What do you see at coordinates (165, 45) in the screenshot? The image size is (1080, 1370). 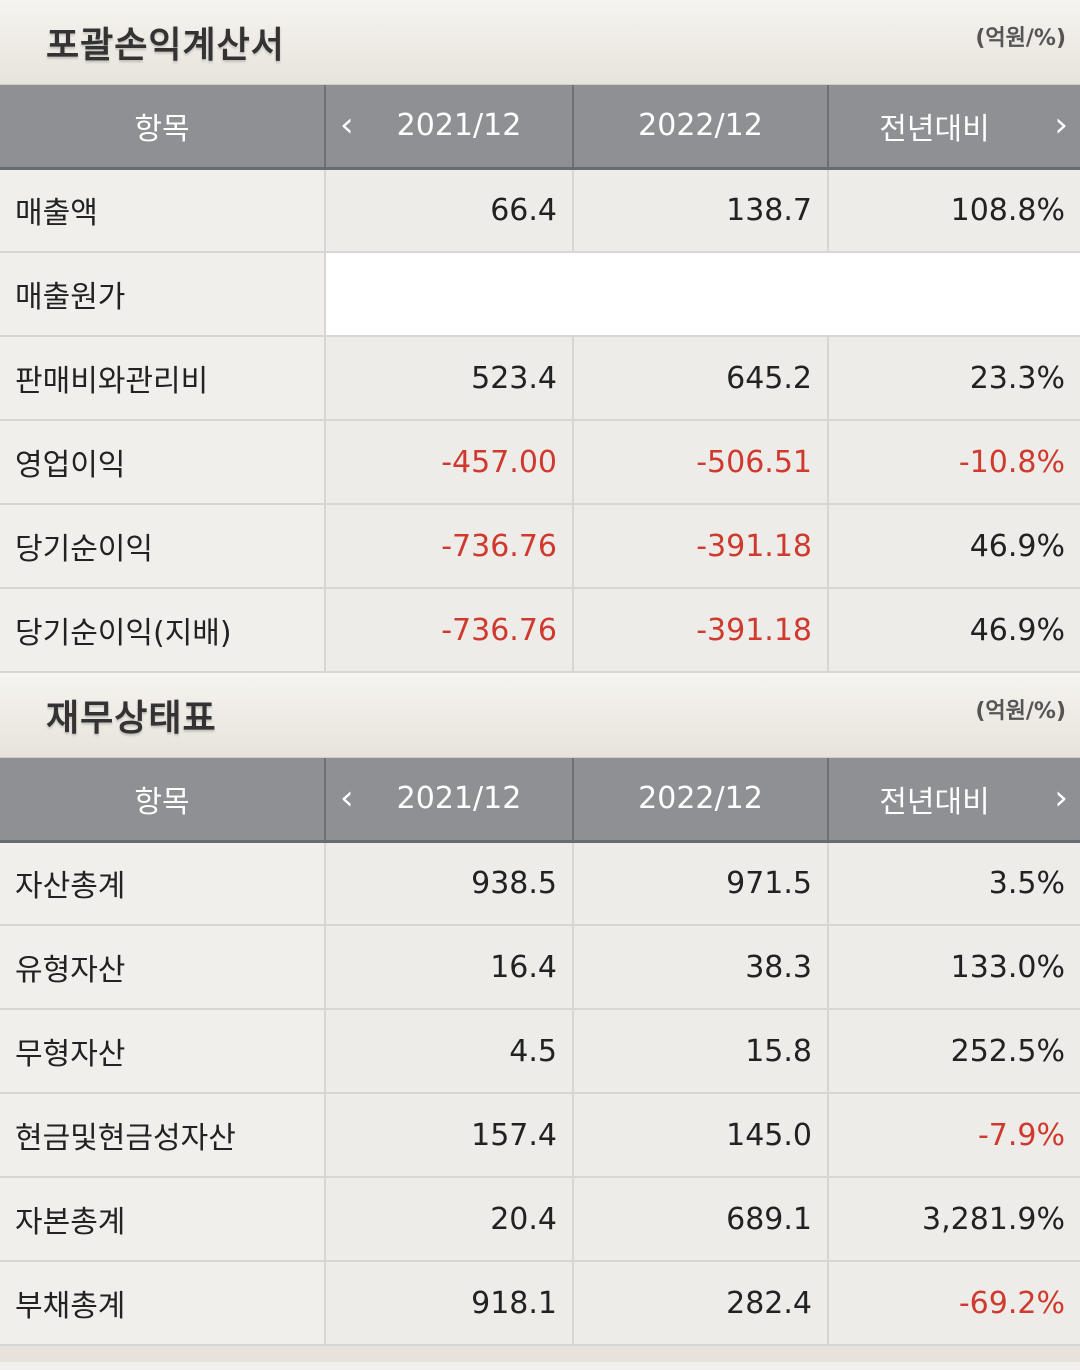 I see `income-section-title: 포괄손익계산서` at bounding box center [165, 45].